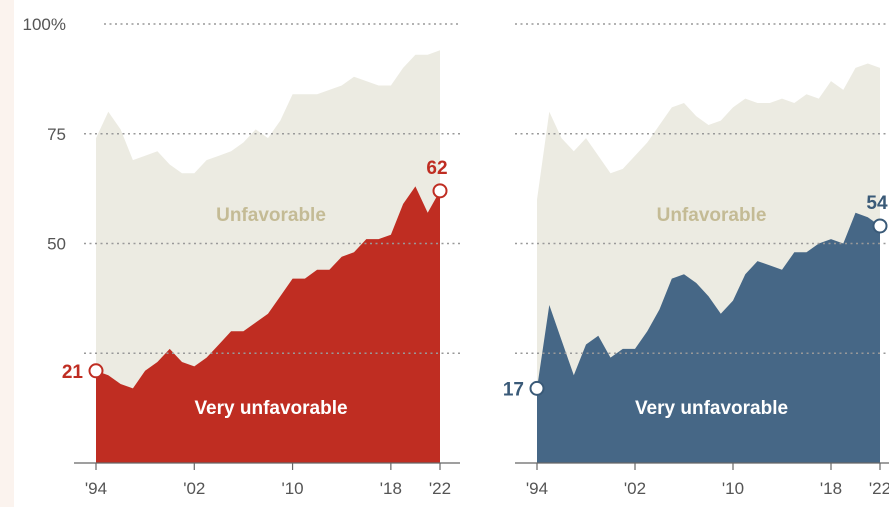 This screenshot has height=512, width=889. Describe the element at coordinates (436, 168) in the screenshot. I see `data-label: 62` at that location.